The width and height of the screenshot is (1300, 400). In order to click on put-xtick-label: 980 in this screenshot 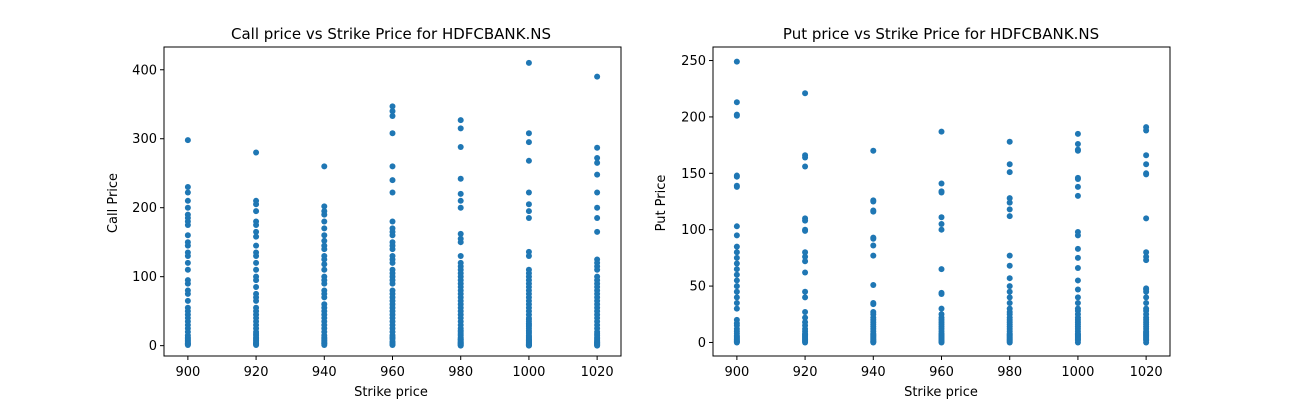, I will do `click(1009, 372)`.